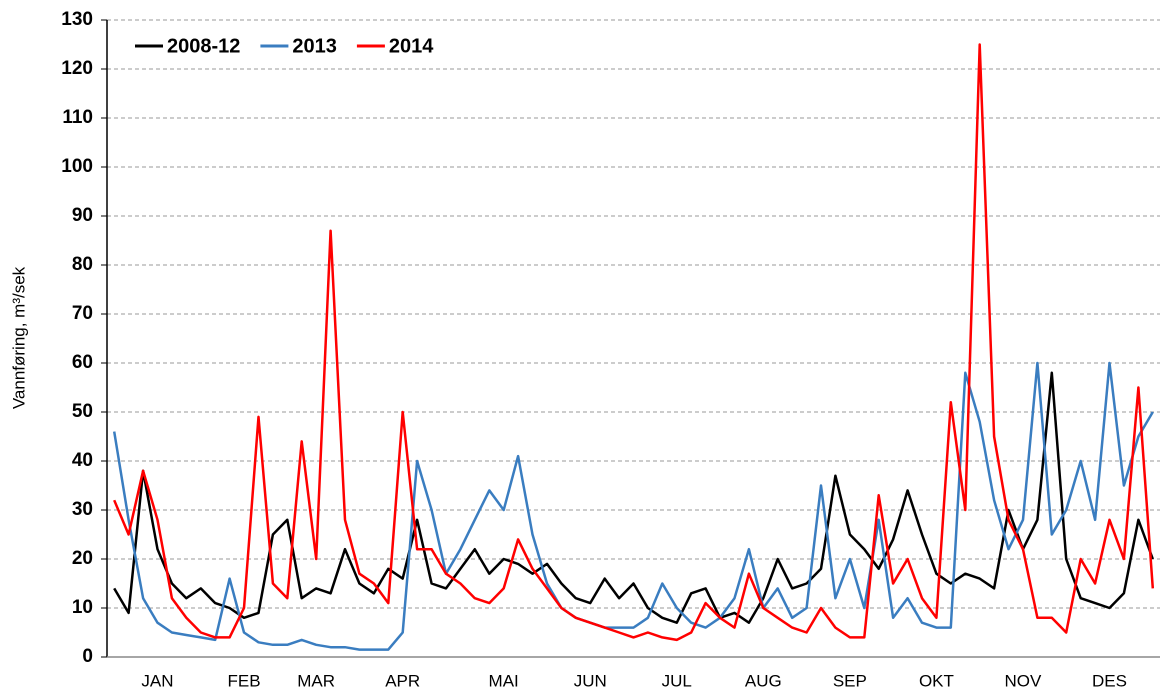  What do you see at coordinates (87, 656) in the screenshot?
I see `y-tick-label: 0` at bounding box center [87, 656].